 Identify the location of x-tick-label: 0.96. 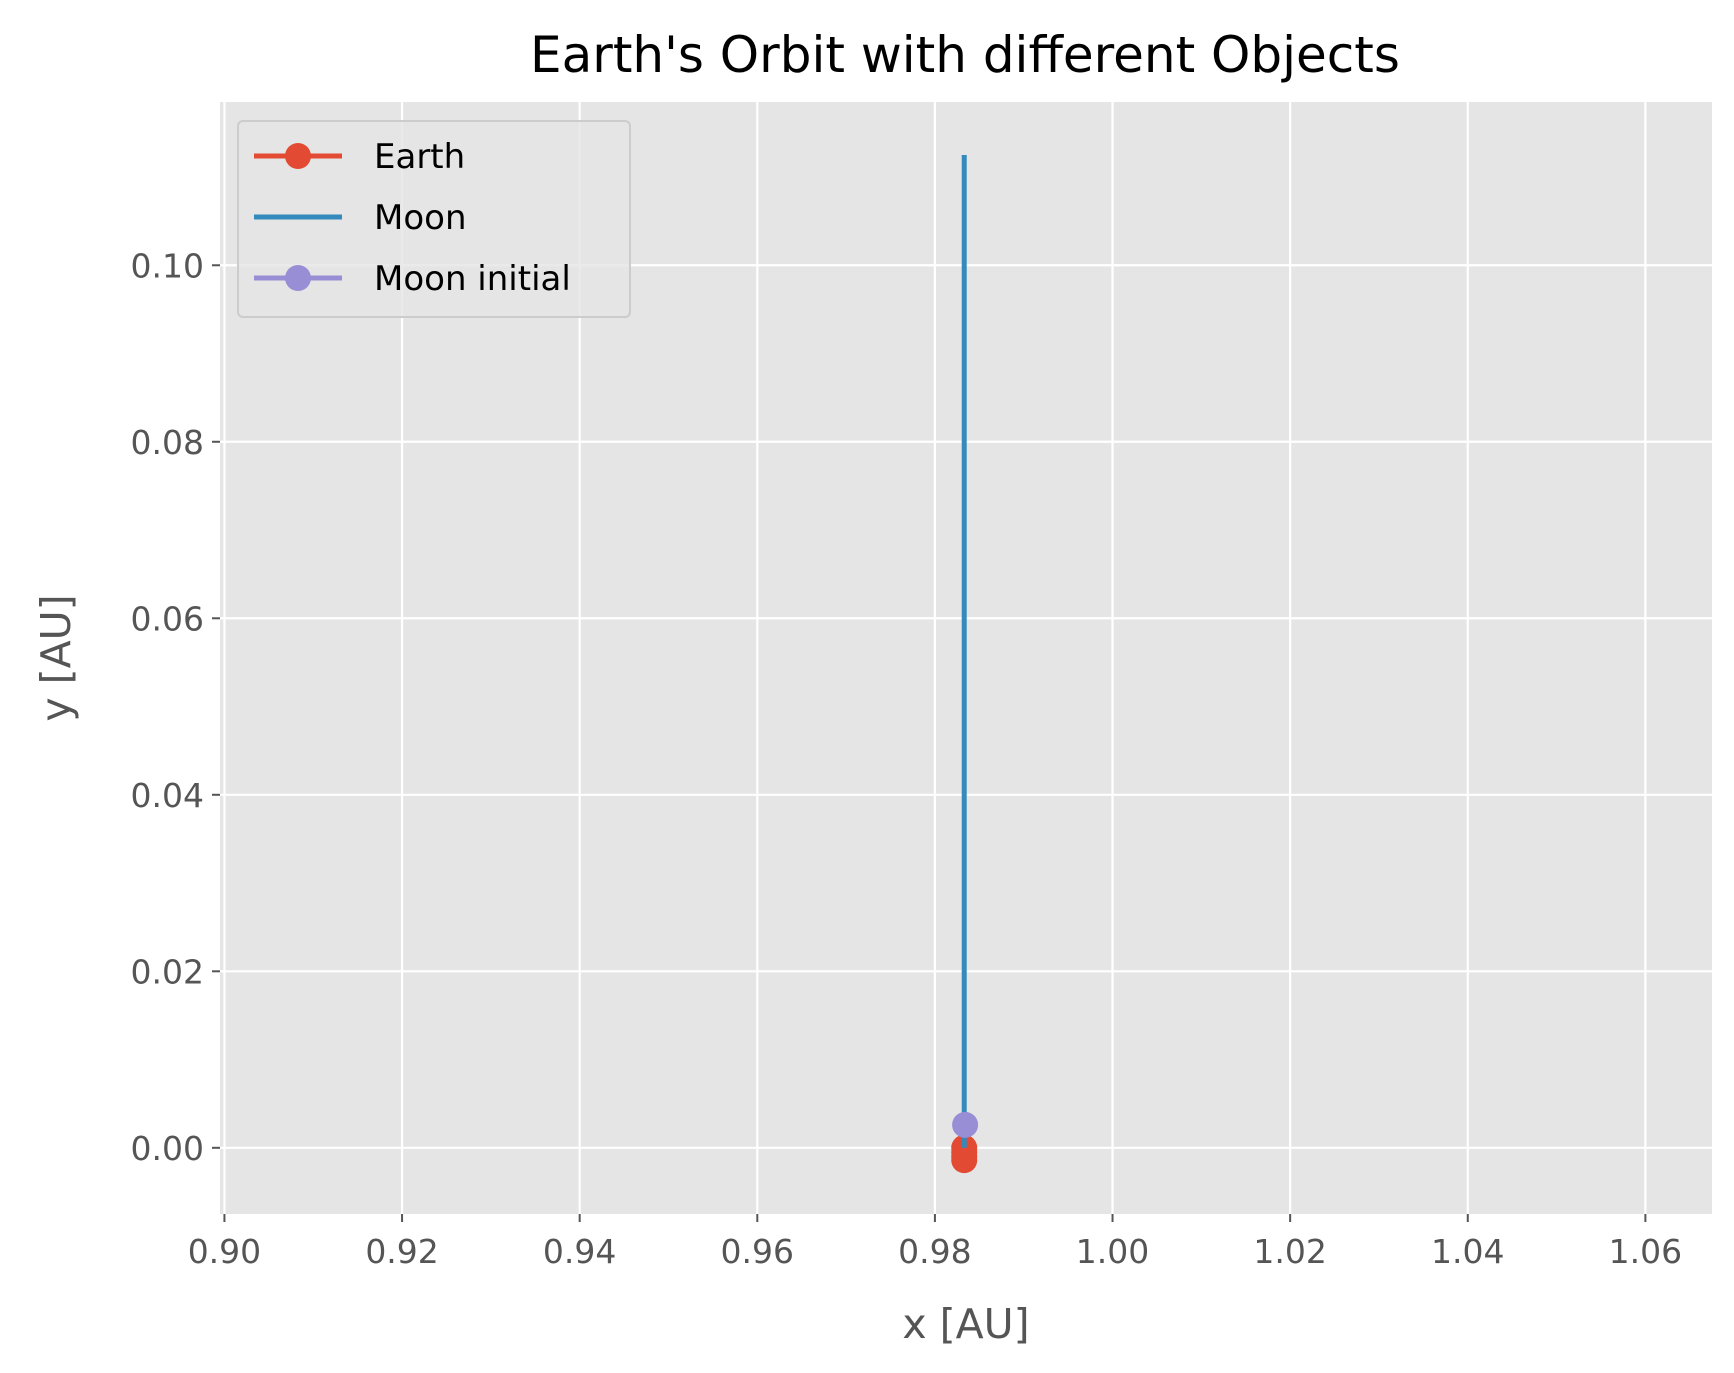
(757, 1251).